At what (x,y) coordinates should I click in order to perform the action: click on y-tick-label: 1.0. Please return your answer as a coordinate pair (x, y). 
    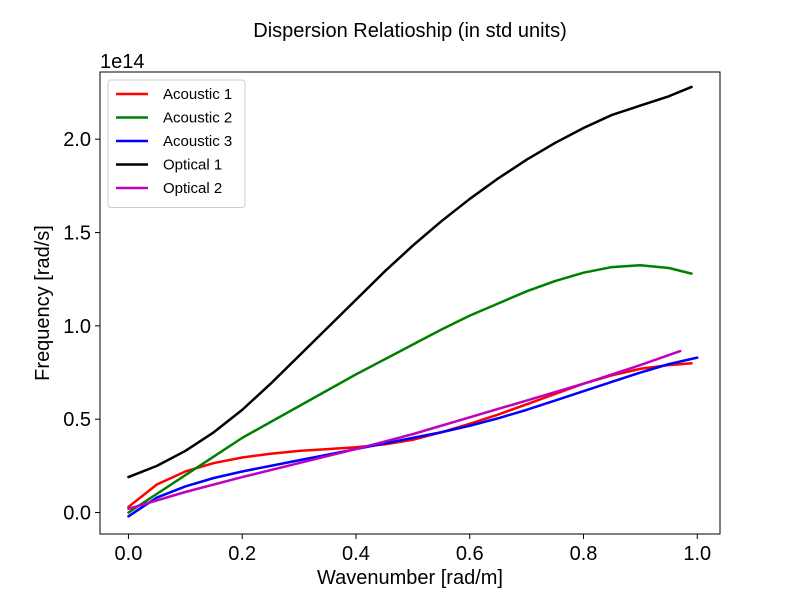
    Looking at the image, I should click on (77, 327).